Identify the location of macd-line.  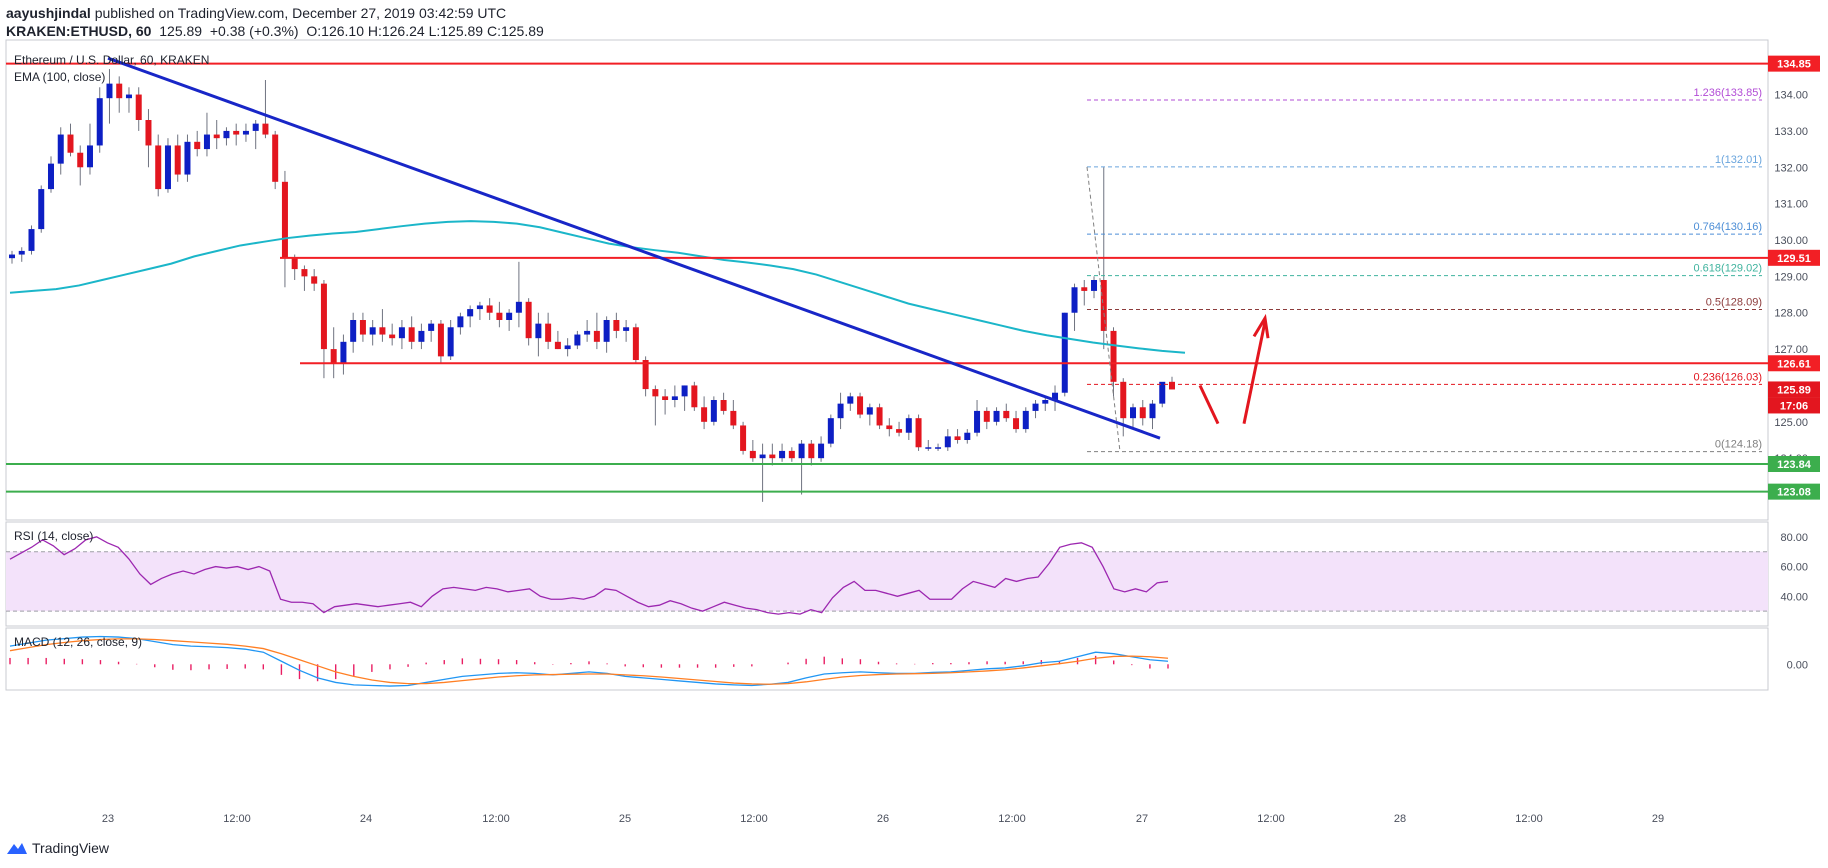
(589, 661).